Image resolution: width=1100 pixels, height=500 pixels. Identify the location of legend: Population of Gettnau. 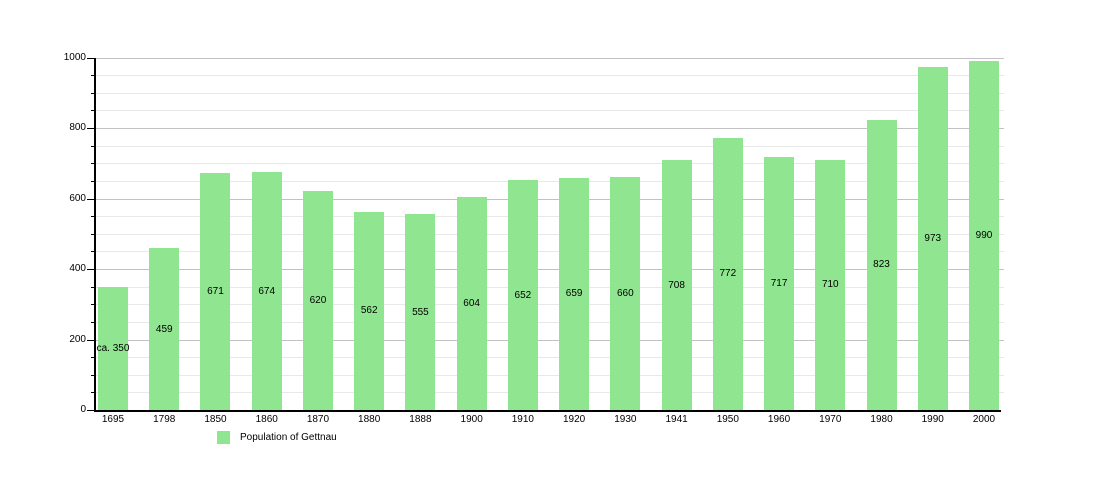
(277, 437).